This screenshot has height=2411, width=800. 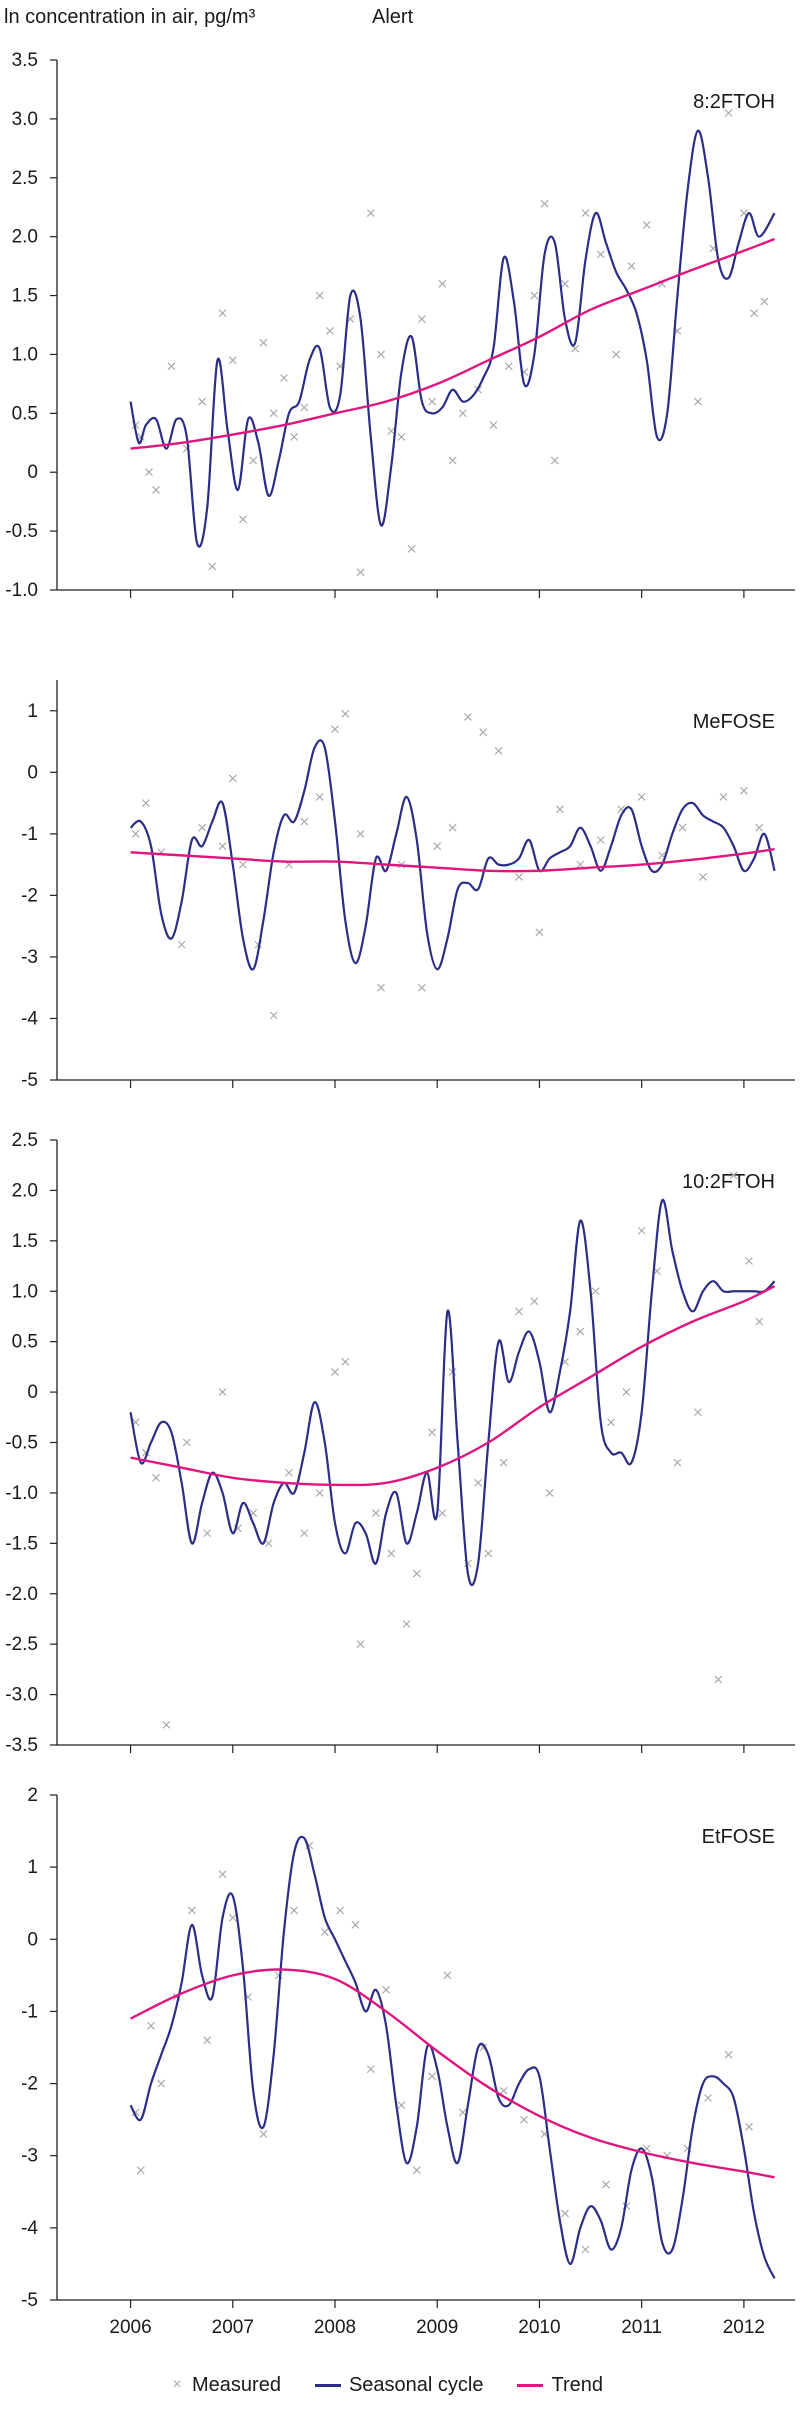 I want to click on panel-title: 8:2FTOH, so click(x=734, y=102).